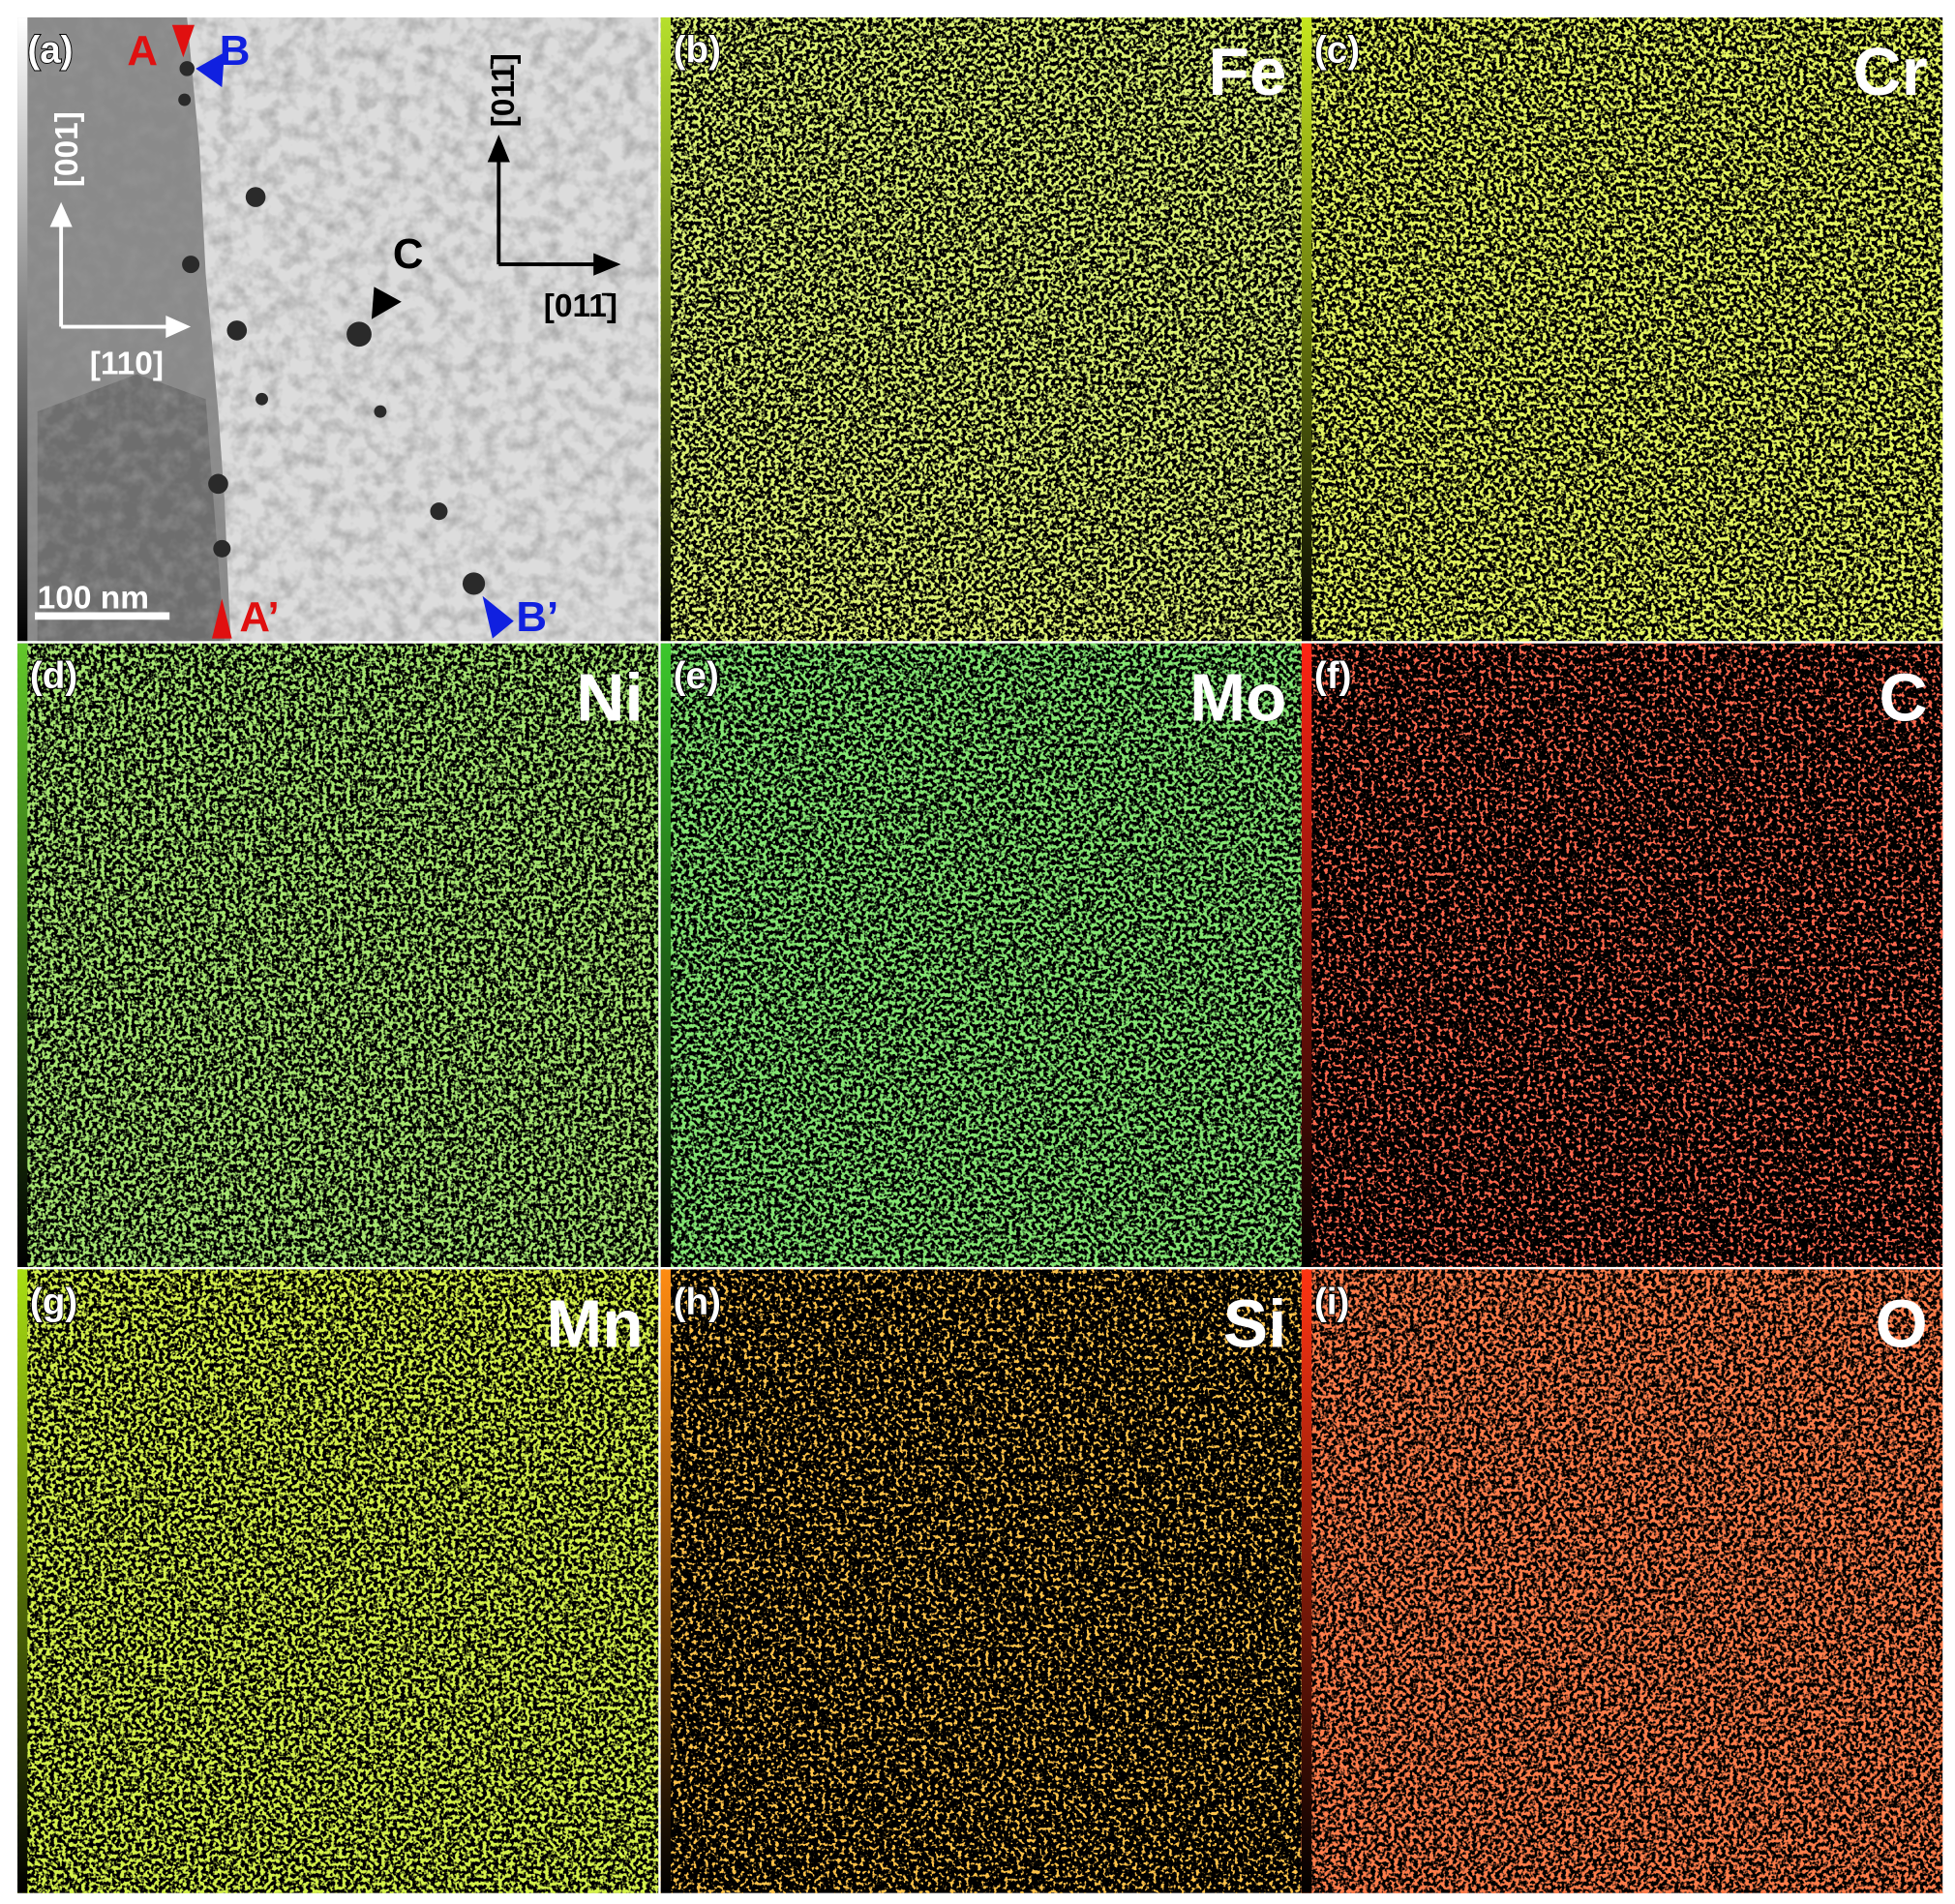  What do you see at coordinates (498, 617) in the screenshot?
I see `marker-b-prime` at bounding box center [498, 617].